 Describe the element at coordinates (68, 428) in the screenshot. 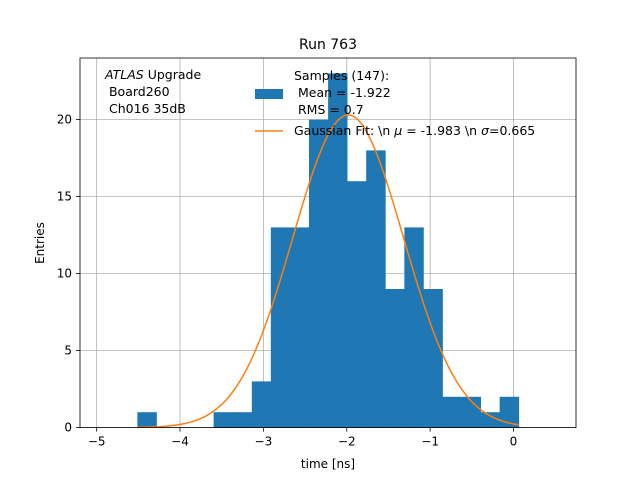

I see `y-tick-label: 0` at that location.